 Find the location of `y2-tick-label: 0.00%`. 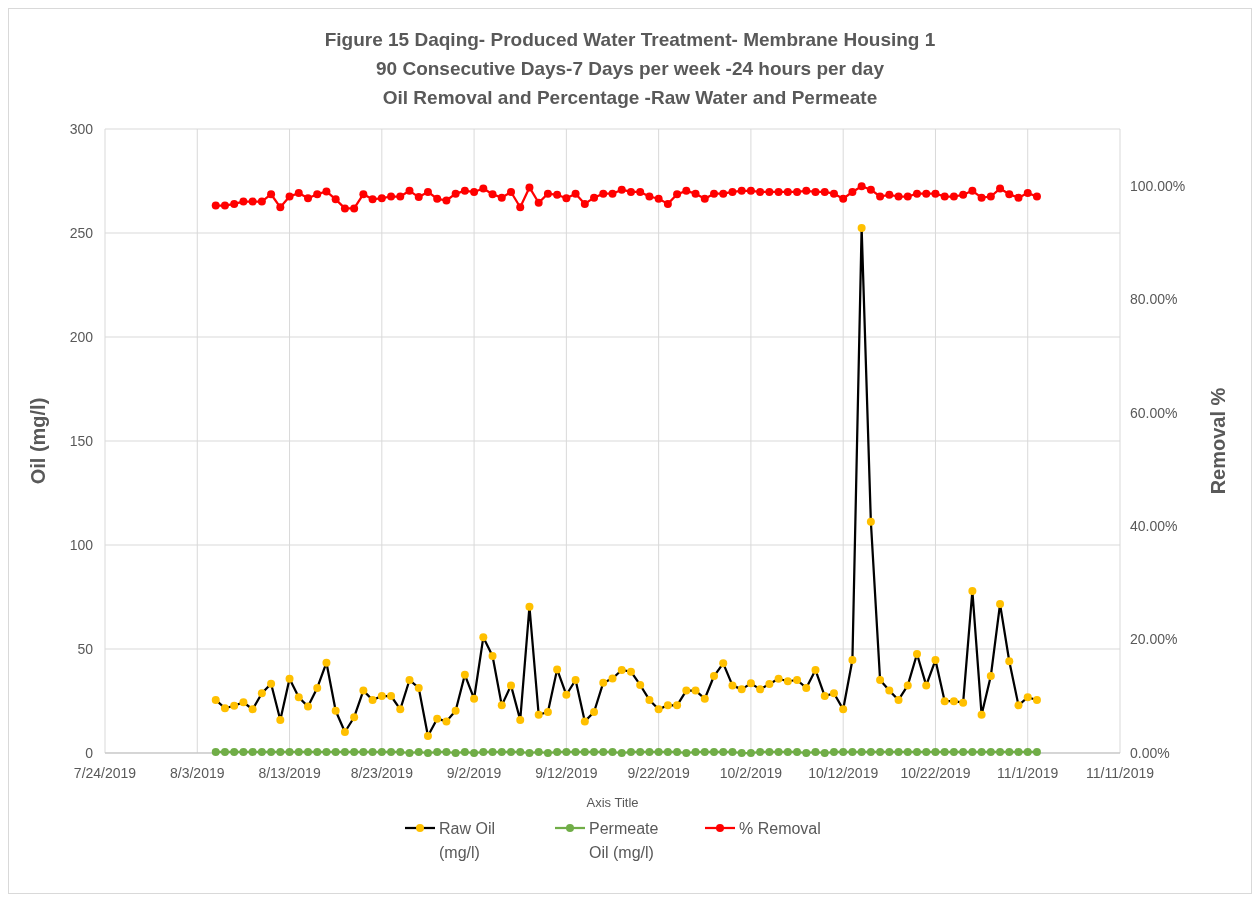

y2-tick-label: 0.00% is located at coordinates (1150, 752).